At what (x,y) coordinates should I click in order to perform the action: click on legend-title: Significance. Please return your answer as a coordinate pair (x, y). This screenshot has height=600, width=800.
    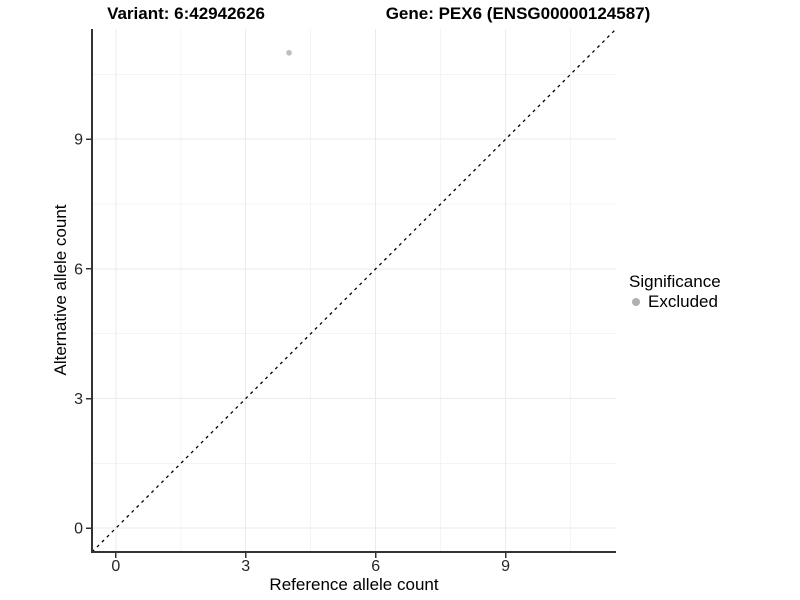
    Looking at the image, I should click on (675, 281).